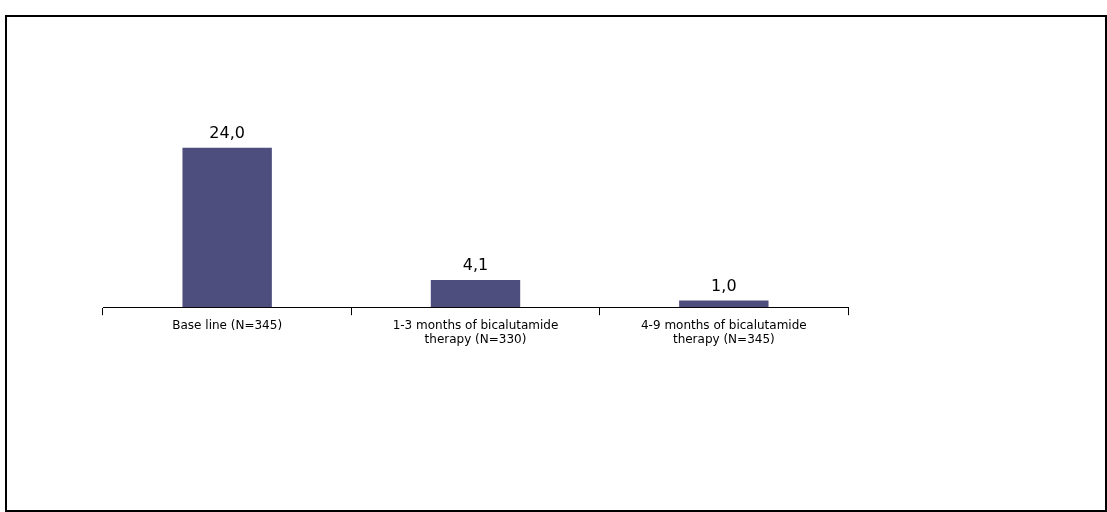 The width and height of the screenshot is (1107, 512). Describe the element at coordinates (724, 285) in the screenshot. I see `data-label: 1,0` at that location.